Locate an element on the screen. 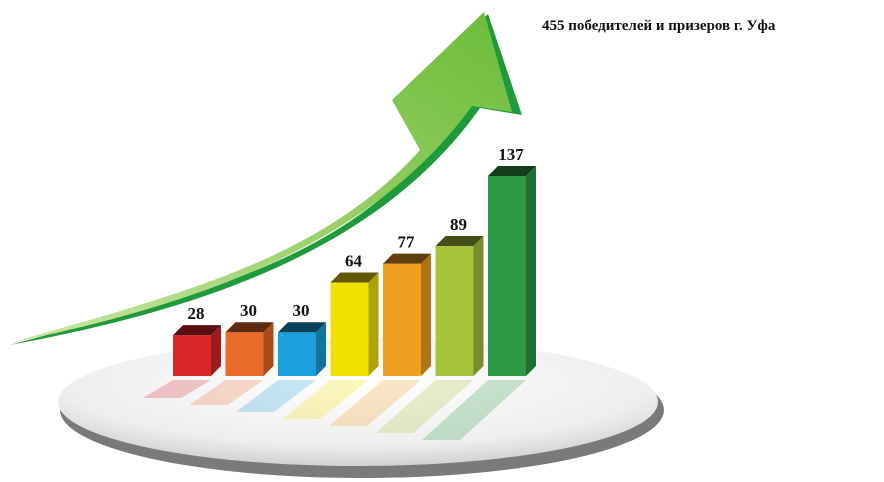 The image size is (884, 482). data-label: 64 is located at coordinates (354, 261).